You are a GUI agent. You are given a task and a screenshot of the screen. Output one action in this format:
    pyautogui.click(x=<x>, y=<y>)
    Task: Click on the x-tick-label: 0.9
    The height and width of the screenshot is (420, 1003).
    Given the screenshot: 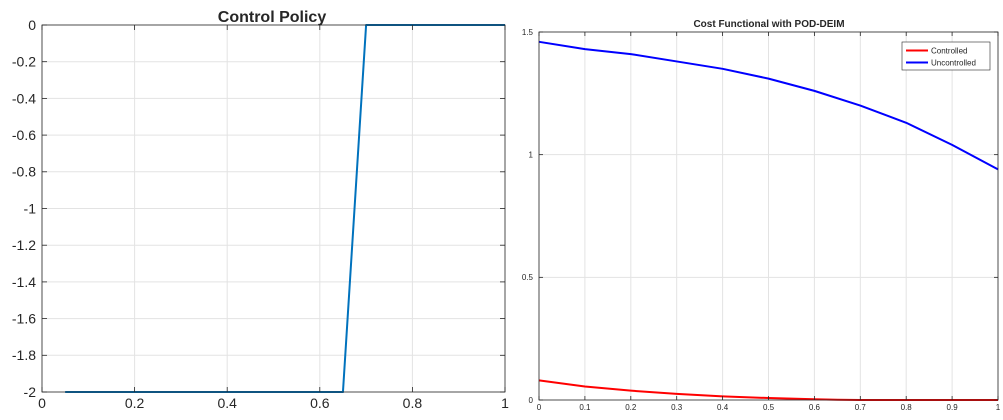 What is the action you would take?
    pyautogui.click(x=953, y=407)
    